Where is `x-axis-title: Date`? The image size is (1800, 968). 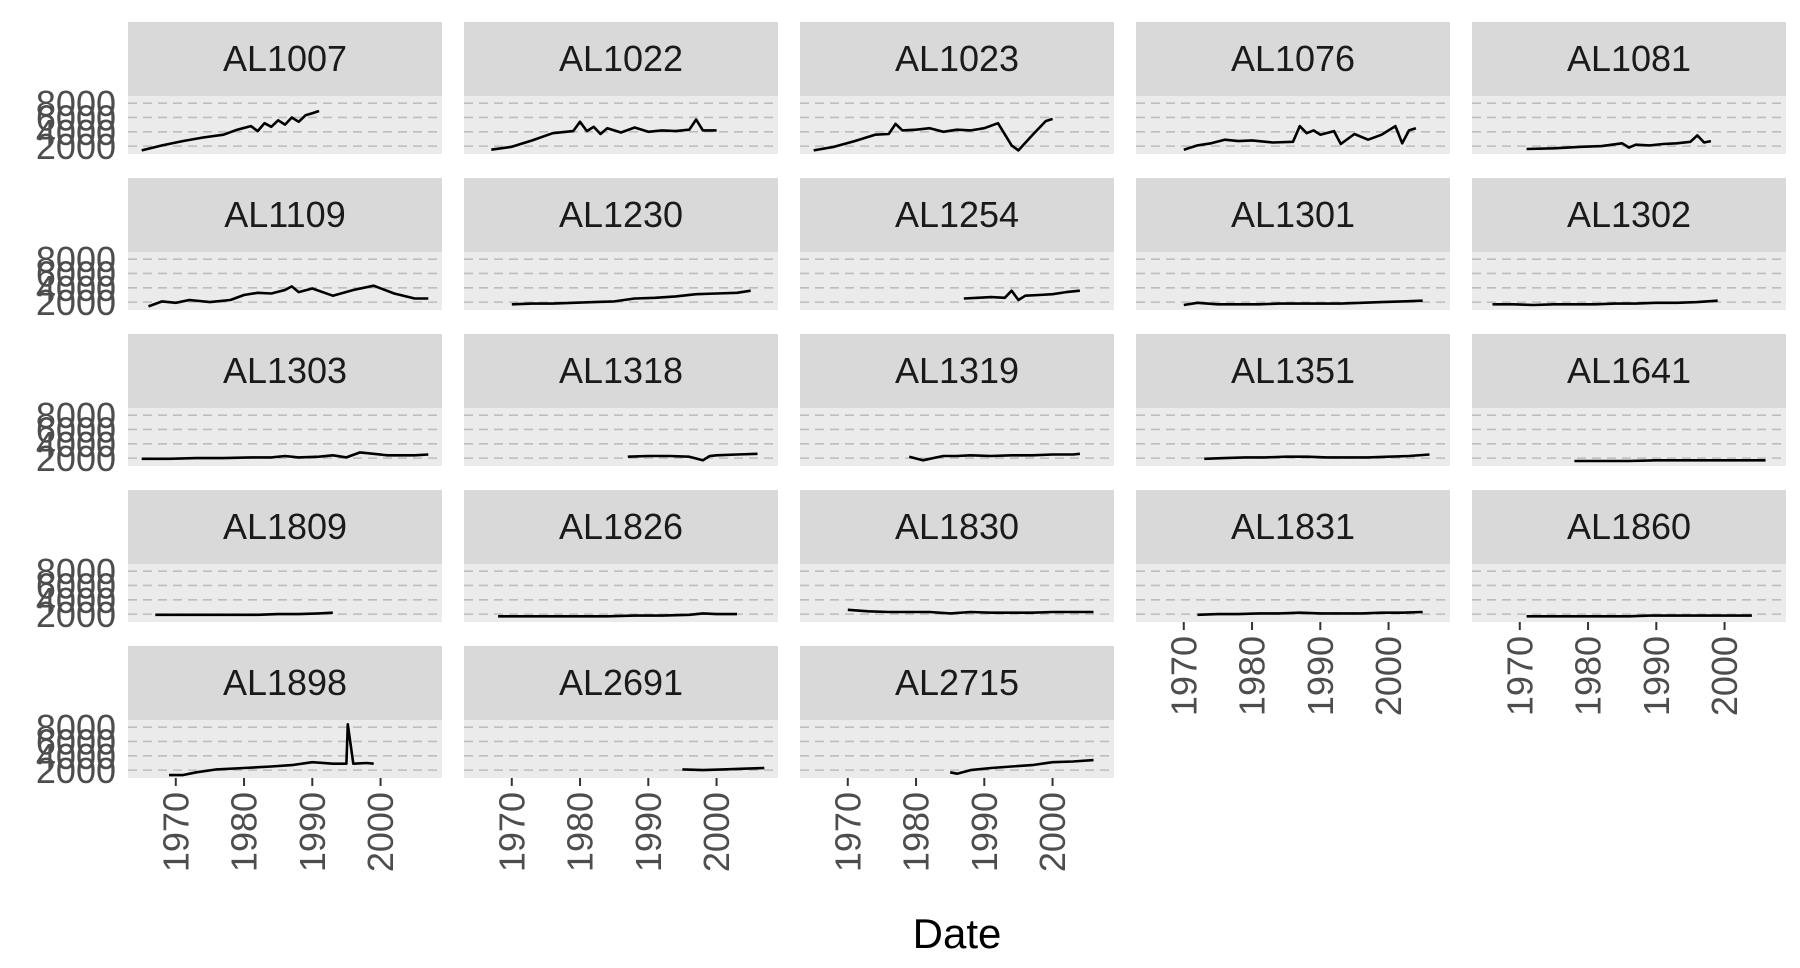
x-axis-title: Date is located at coordinates (957, 933).